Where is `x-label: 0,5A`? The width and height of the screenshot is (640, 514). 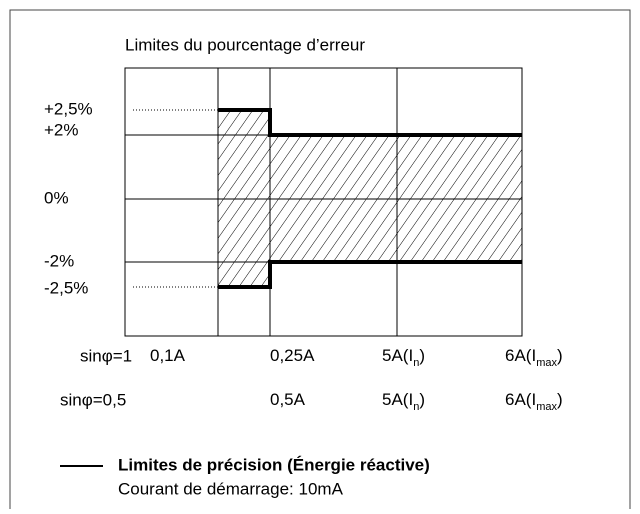
x-label: 0,5A is located at coordinates (288, 399).